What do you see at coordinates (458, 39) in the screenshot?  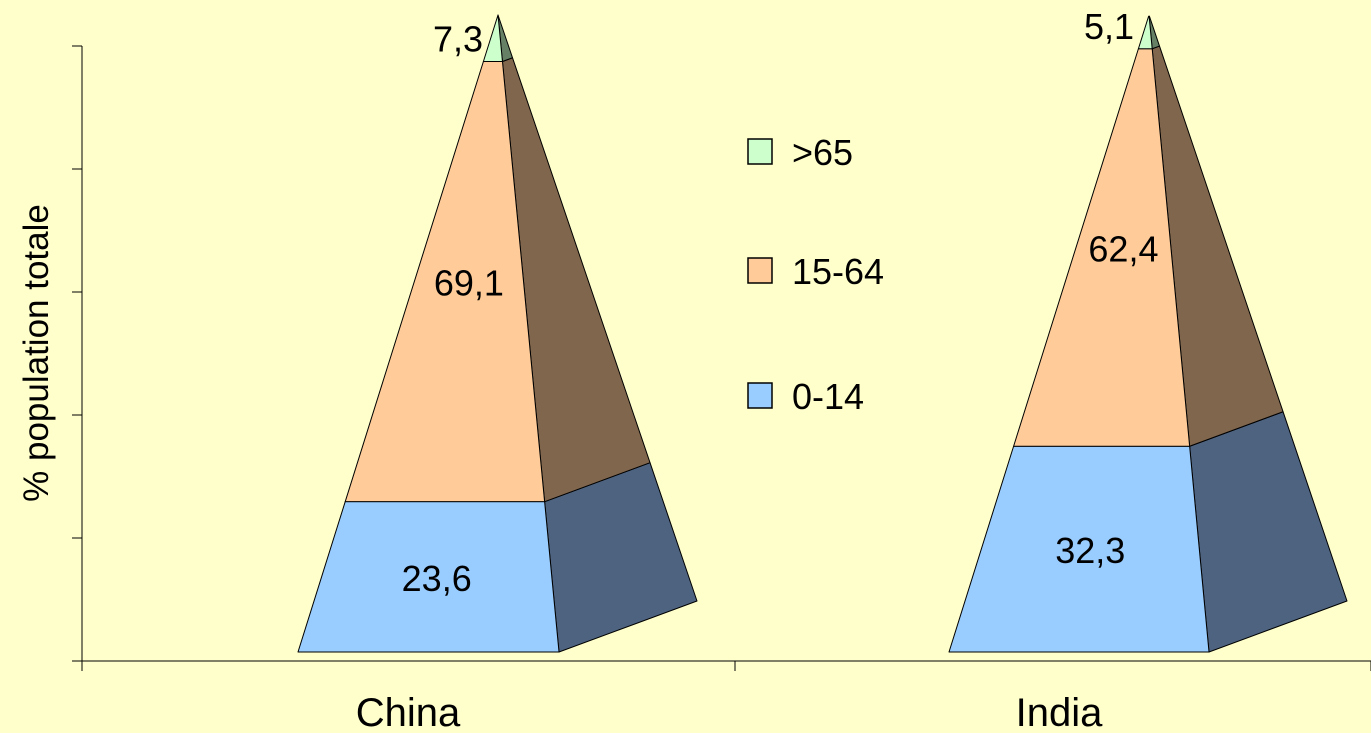 I see `data-label-china-over-65: 7,3` at bounding box center [458, 39].